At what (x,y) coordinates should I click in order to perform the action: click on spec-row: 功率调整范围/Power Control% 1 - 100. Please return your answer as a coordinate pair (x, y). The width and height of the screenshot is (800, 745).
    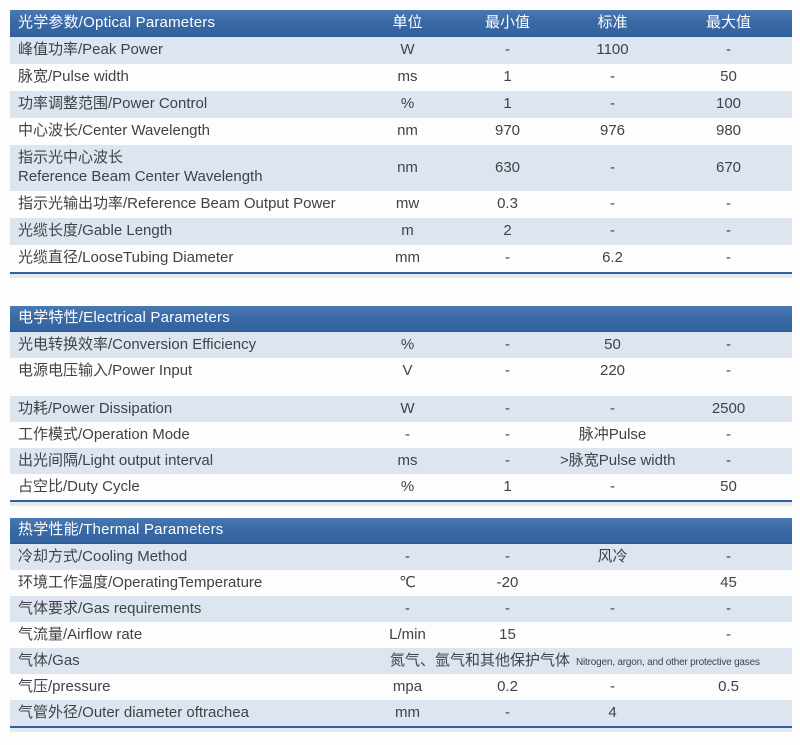
    Looking at the image, I should click on (401, 104).